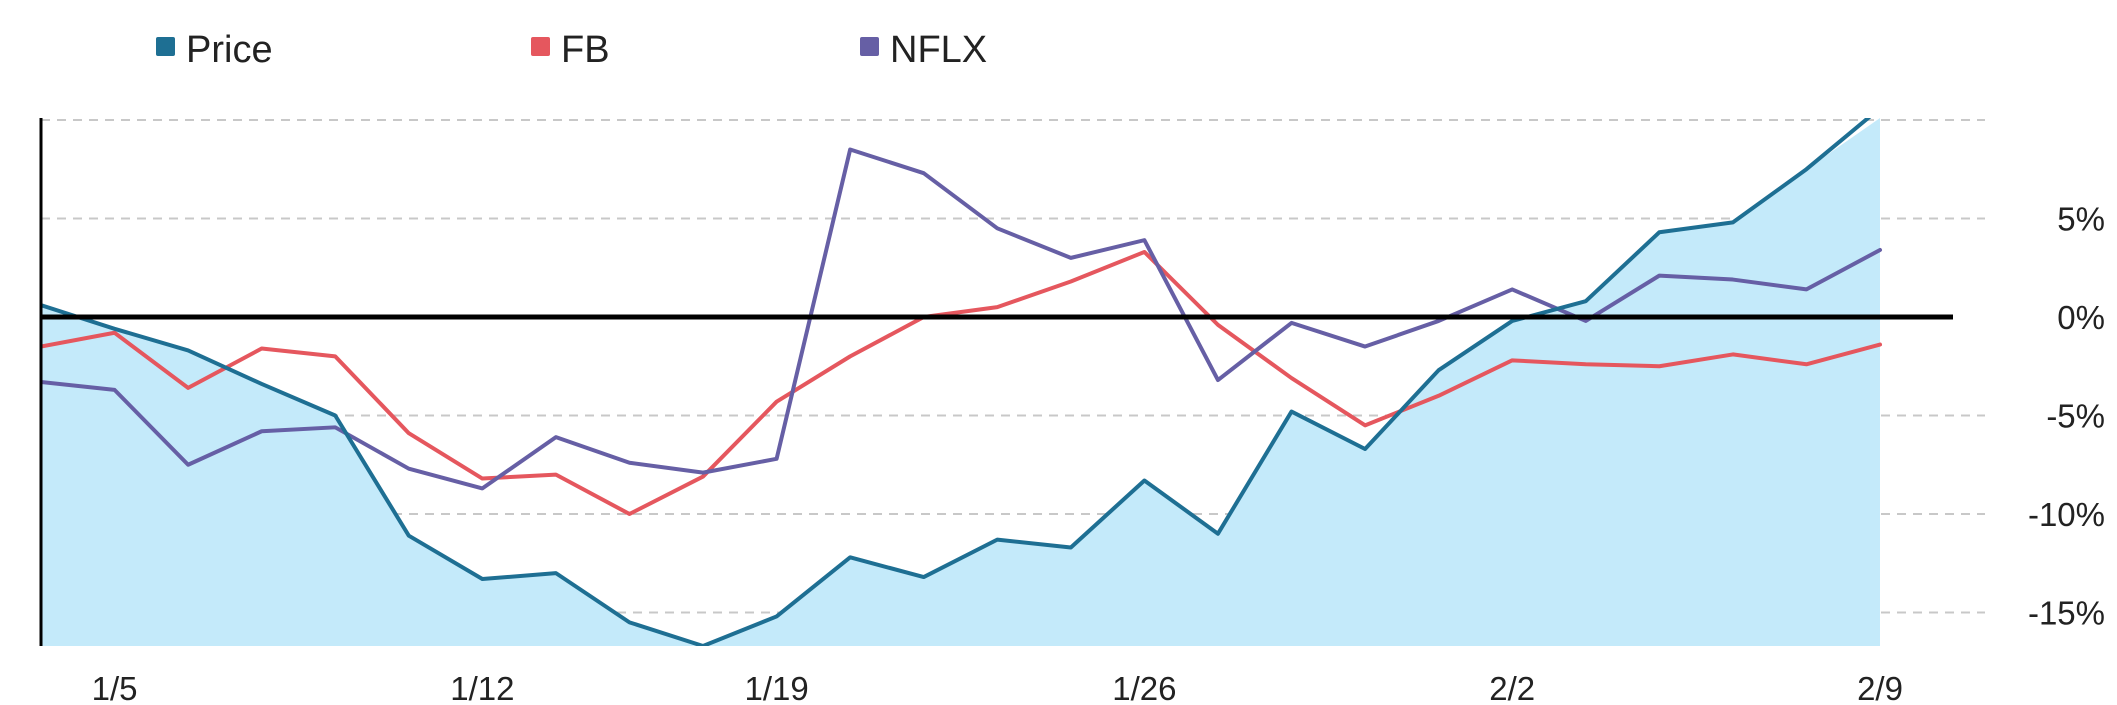 Image resolution: width=2117 pixels, height=705 pixels. Describe the element at coordinates (997, 687) in the screenshot. I see `x-axis-ticks: 1/5 1/12 1/19 1/26 2/2 2/9` at that location.